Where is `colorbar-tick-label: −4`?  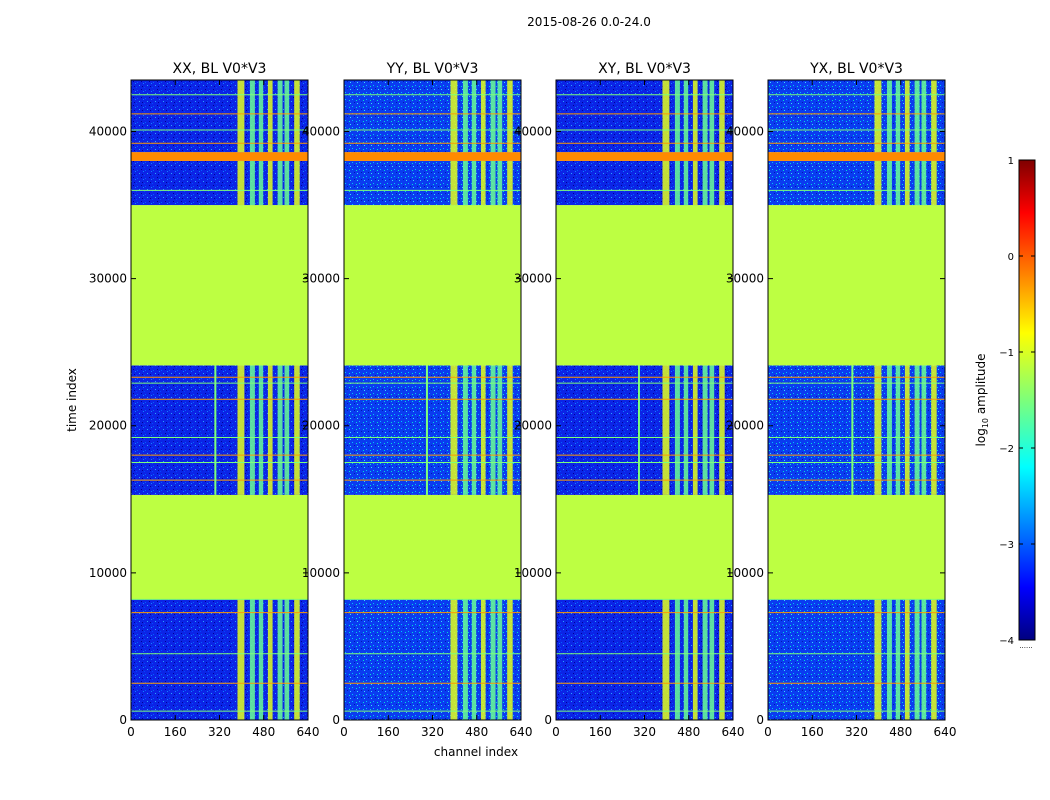
colorbar-tick-label: −4 is located at coordinates (1006, 641).